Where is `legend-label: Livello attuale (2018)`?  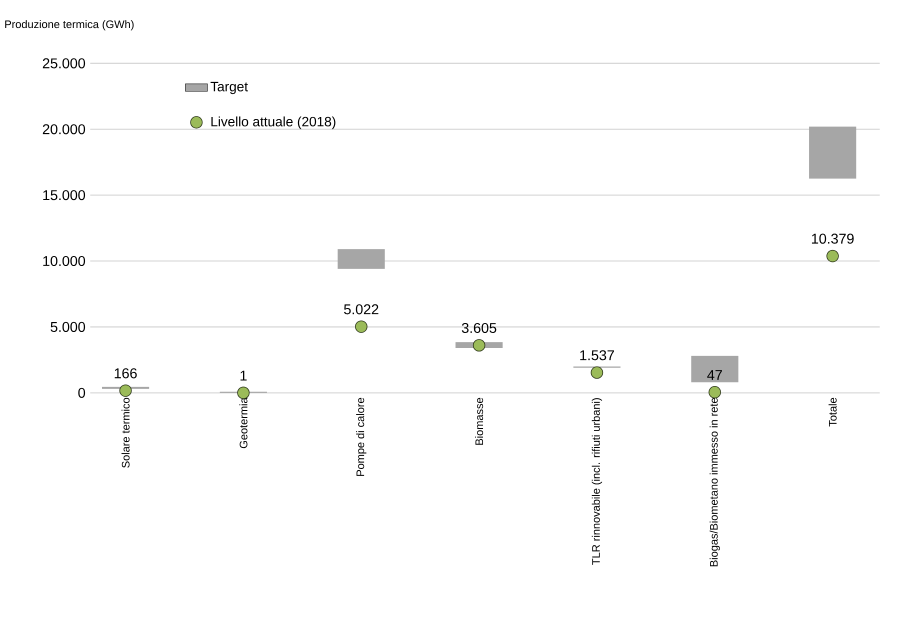 legend-label: Livello attuale (2018) is located at coordinates (273, 123).